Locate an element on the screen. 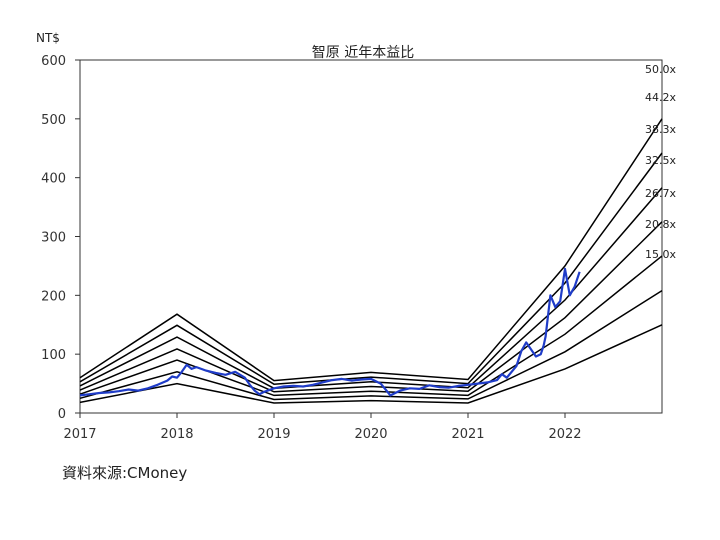 The height and width of the screenshot is (540, 720). y-tick-label: 0 is located at coordinates (62, 414).